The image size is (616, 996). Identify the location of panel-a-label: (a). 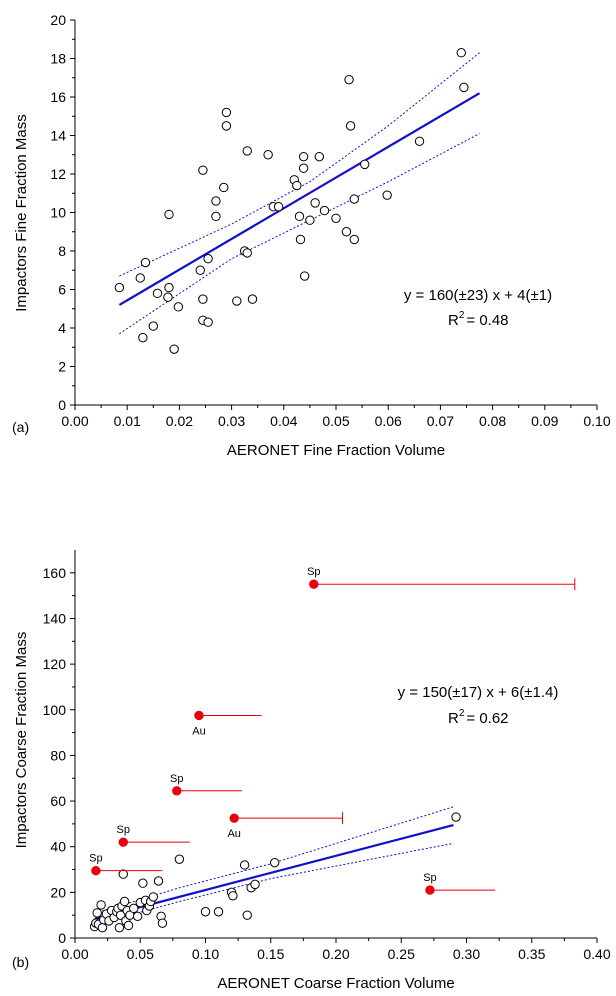
(20, 427).